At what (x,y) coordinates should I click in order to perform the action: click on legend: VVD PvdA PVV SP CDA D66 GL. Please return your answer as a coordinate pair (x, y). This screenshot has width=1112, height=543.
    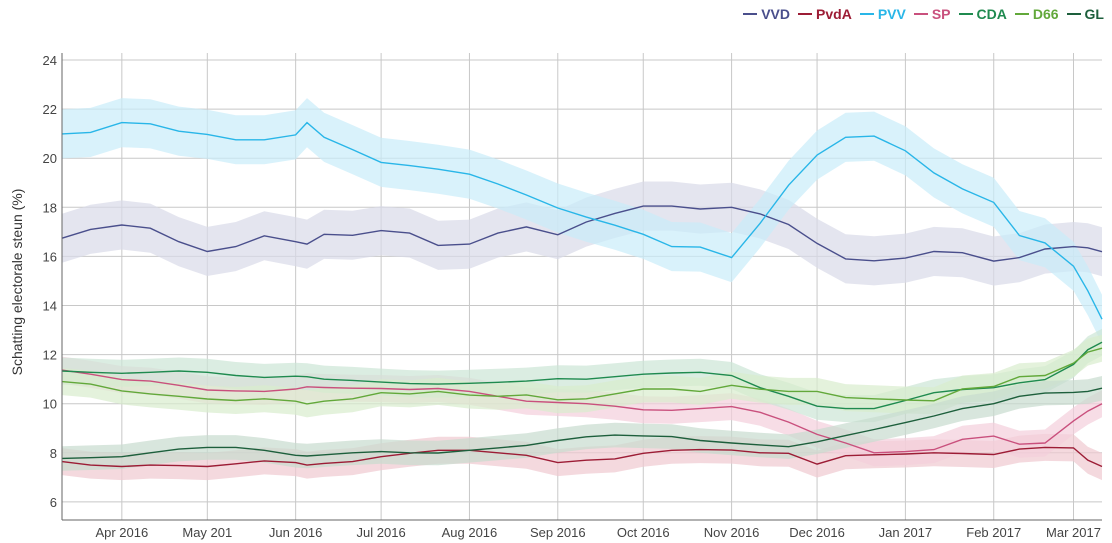
    Looking at the image, I should click on (923, 14).